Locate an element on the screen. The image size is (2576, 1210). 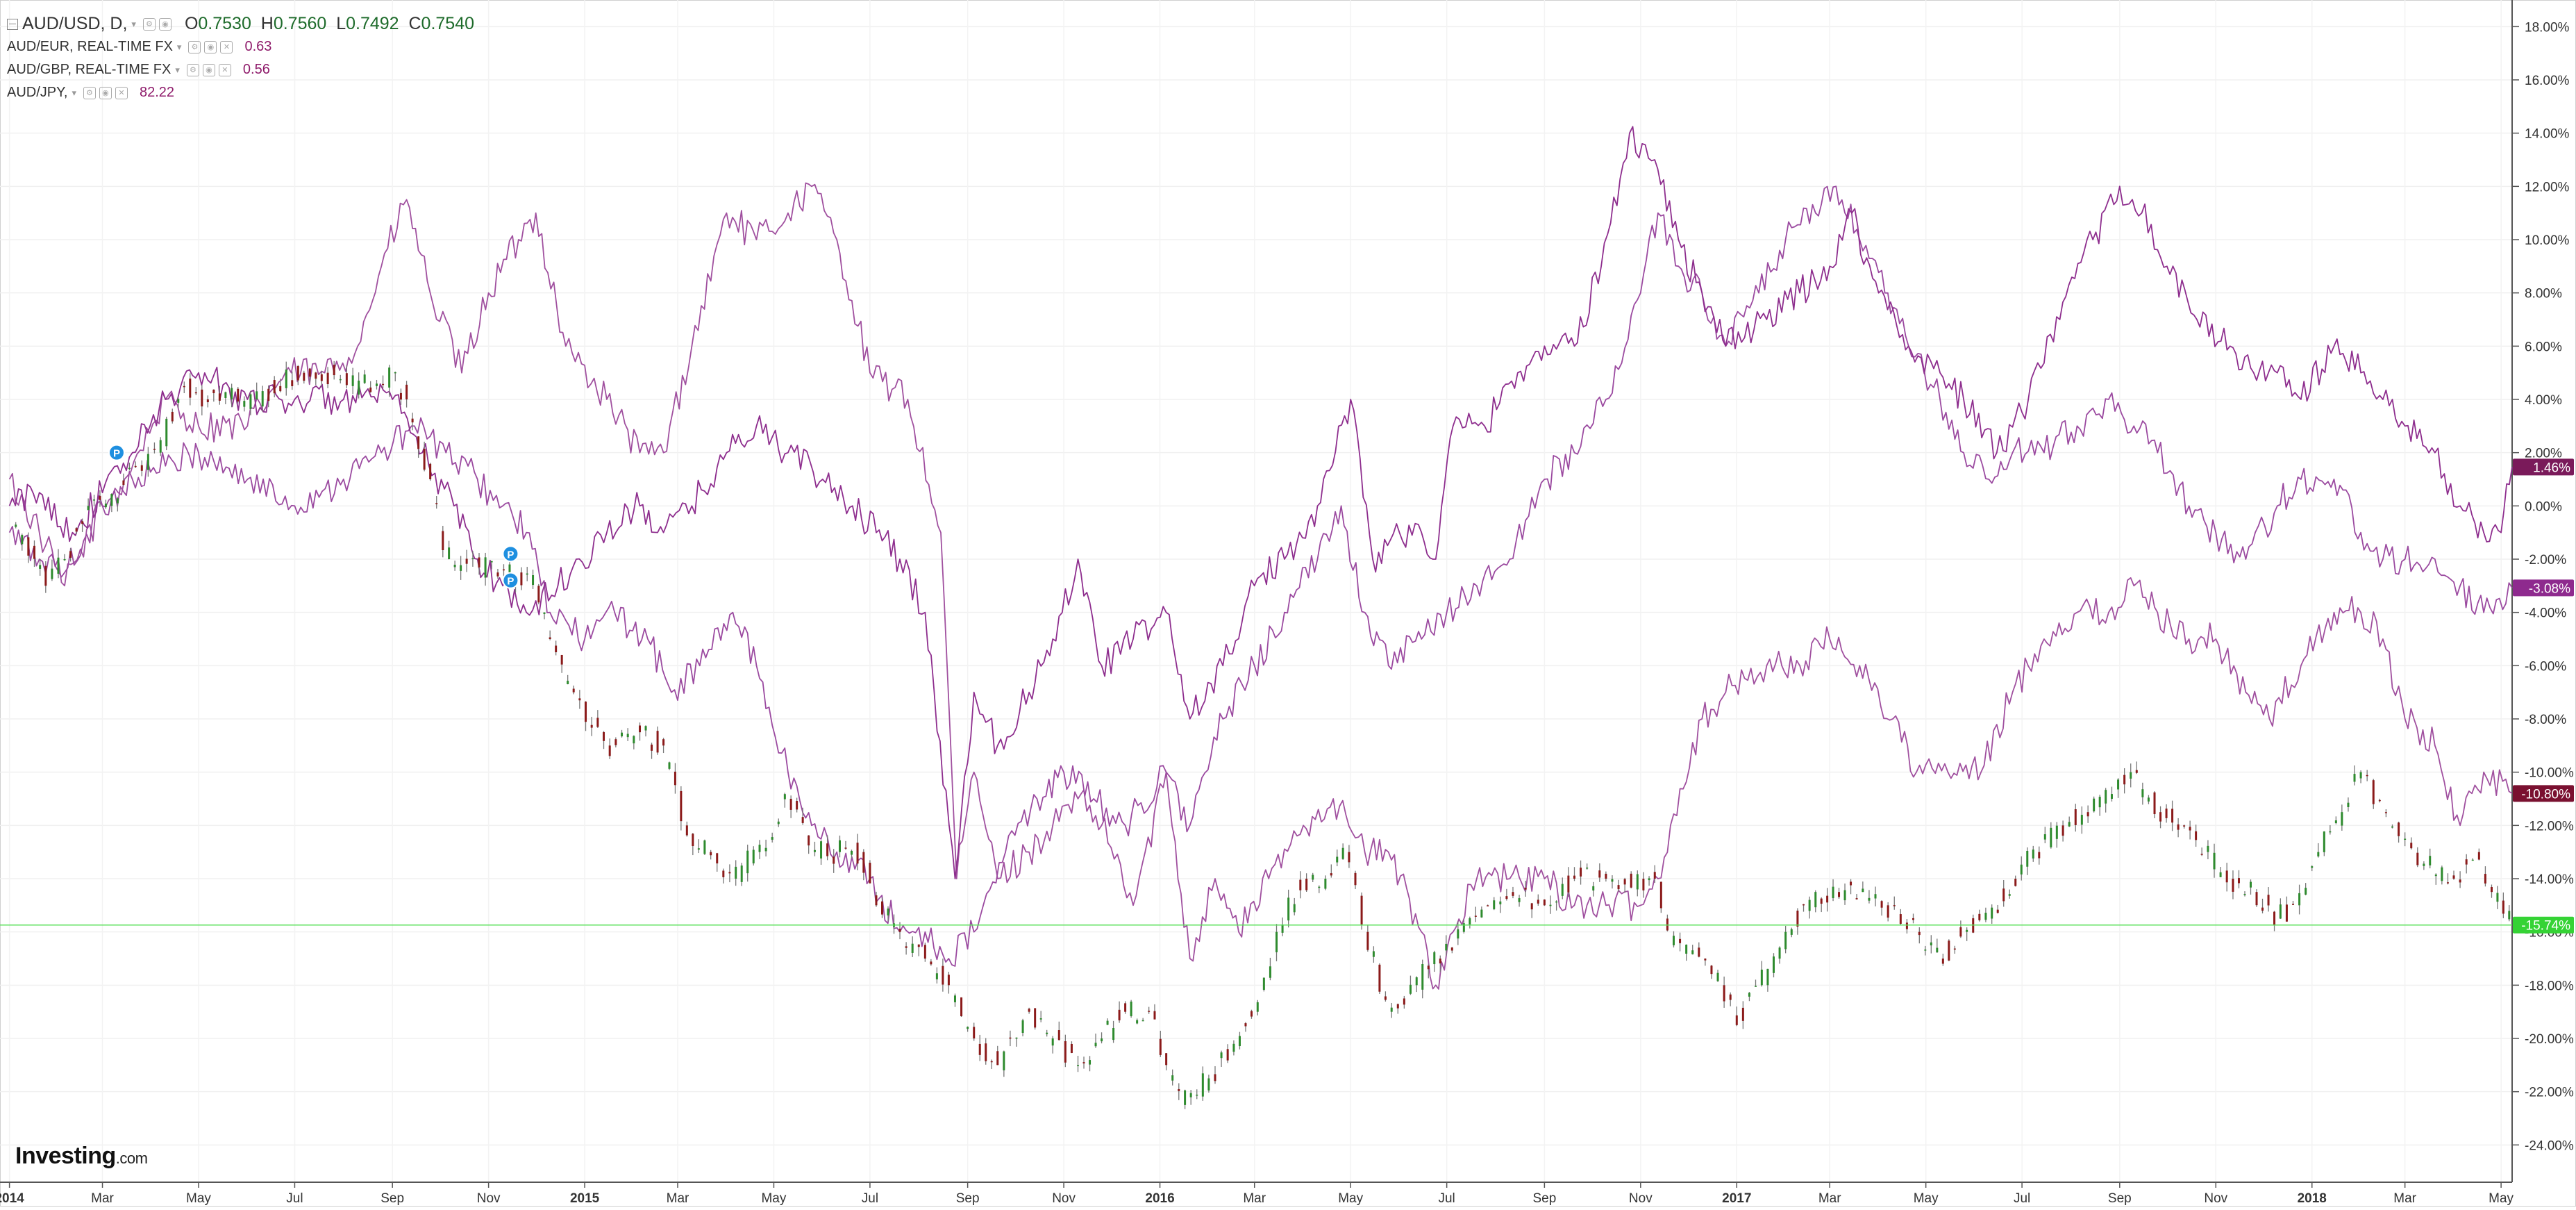
annotation-marker is located at coordinates (510, 554).